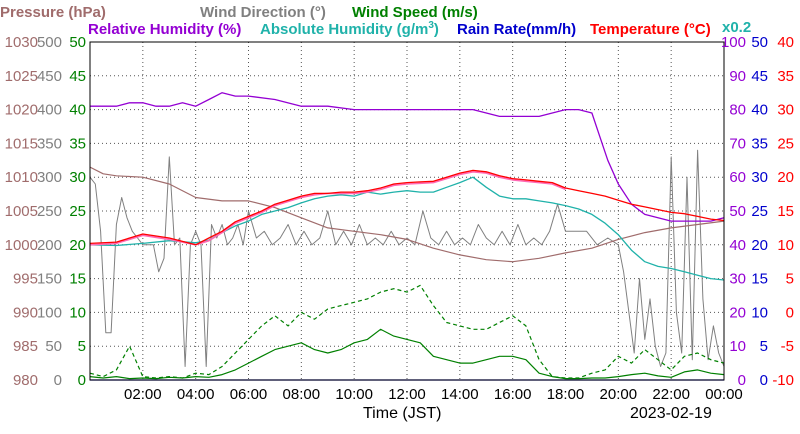  What do you see at coordinates (21, 143) in the screenshot?
I see `y-tick-label-pressure: 1015` at bounding box center [21, 143].